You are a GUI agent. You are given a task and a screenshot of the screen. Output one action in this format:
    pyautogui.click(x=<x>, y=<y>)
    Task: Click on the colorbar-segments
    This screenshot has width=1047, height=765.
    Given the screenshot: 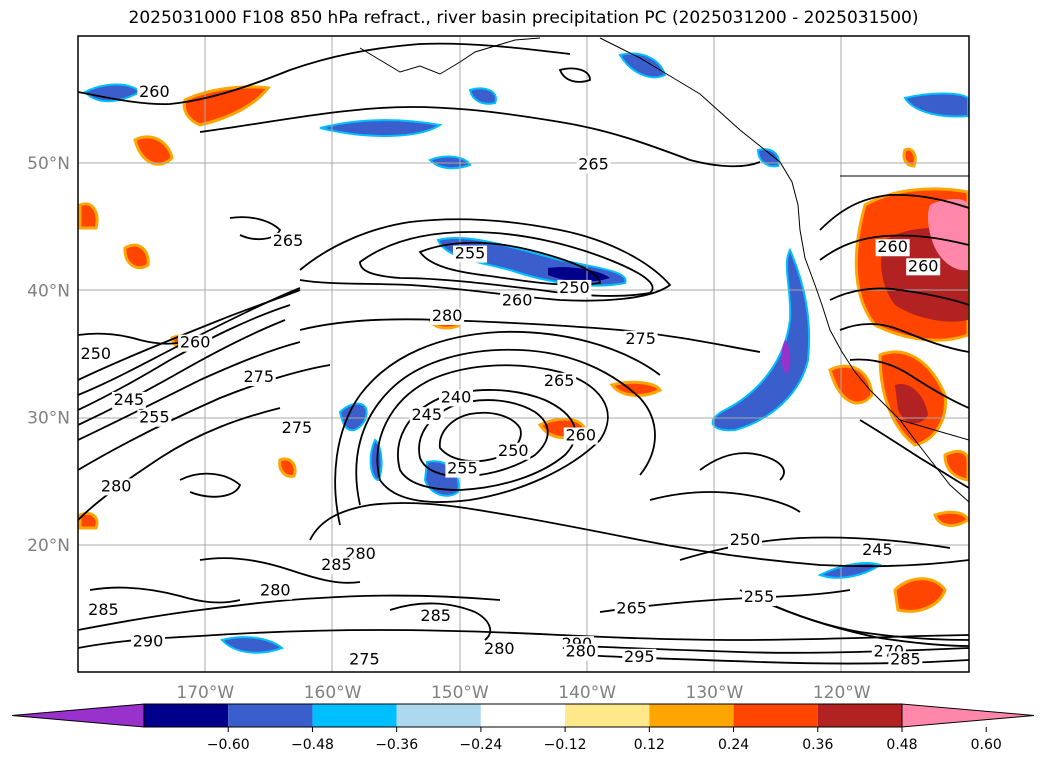 What is the action you would take?
    pyautogui.click(x=523, y=715)
    